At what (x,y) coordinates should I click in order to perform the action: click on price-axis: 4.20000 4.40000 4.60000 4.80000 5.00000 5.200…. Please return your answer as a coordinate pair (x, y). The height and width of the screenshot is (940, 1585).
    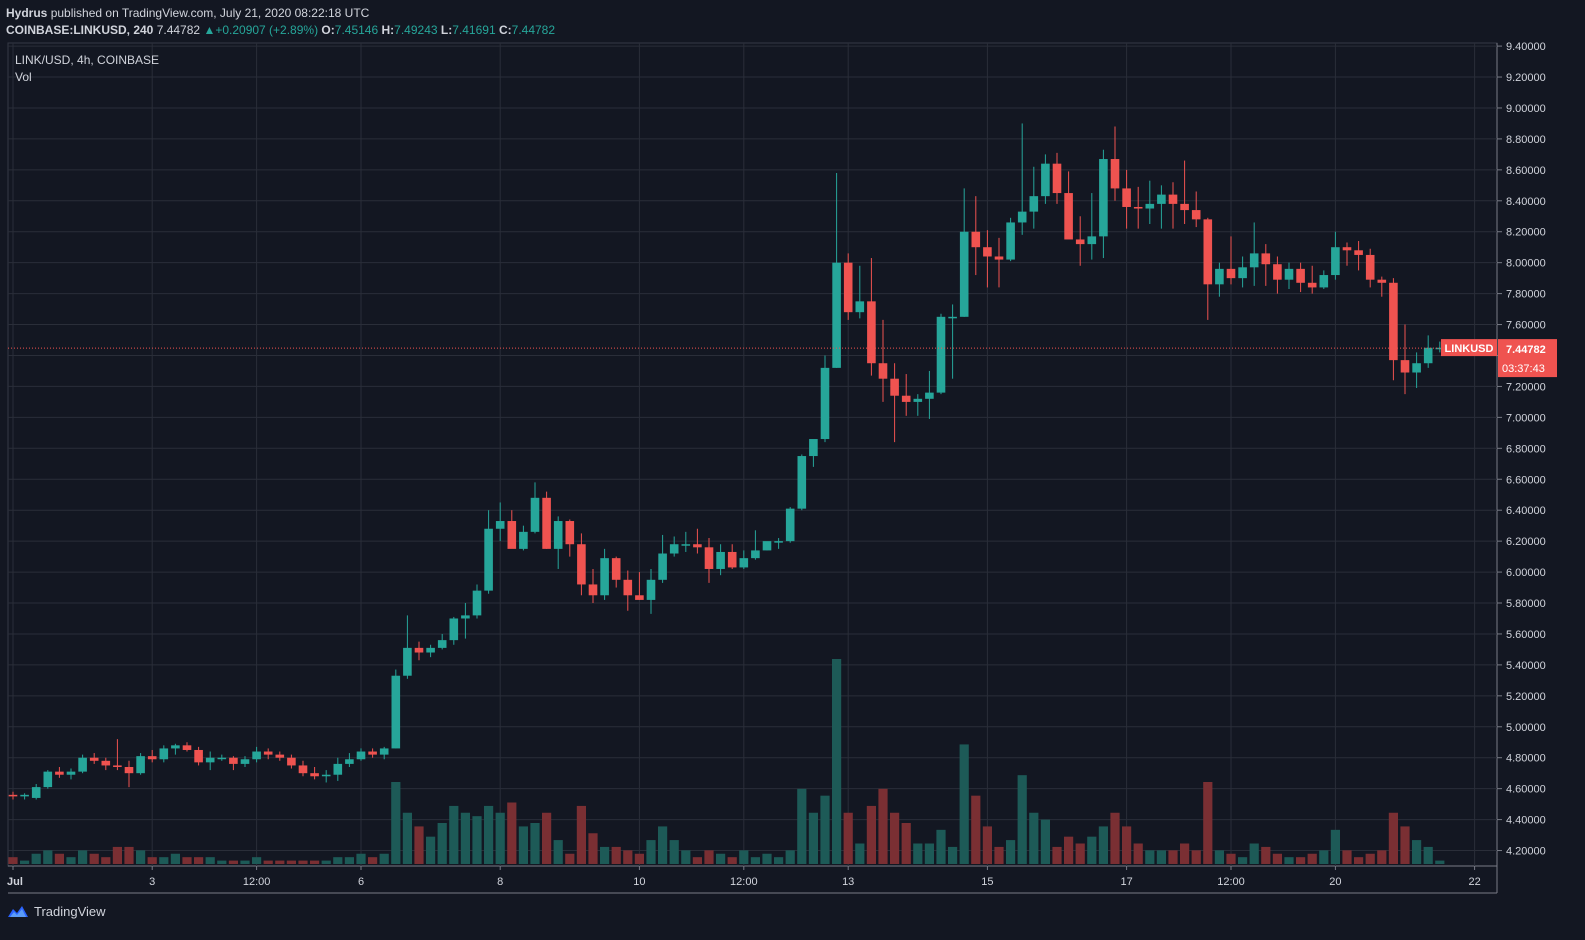
    Looking at the image, I should click on (1521, 449).